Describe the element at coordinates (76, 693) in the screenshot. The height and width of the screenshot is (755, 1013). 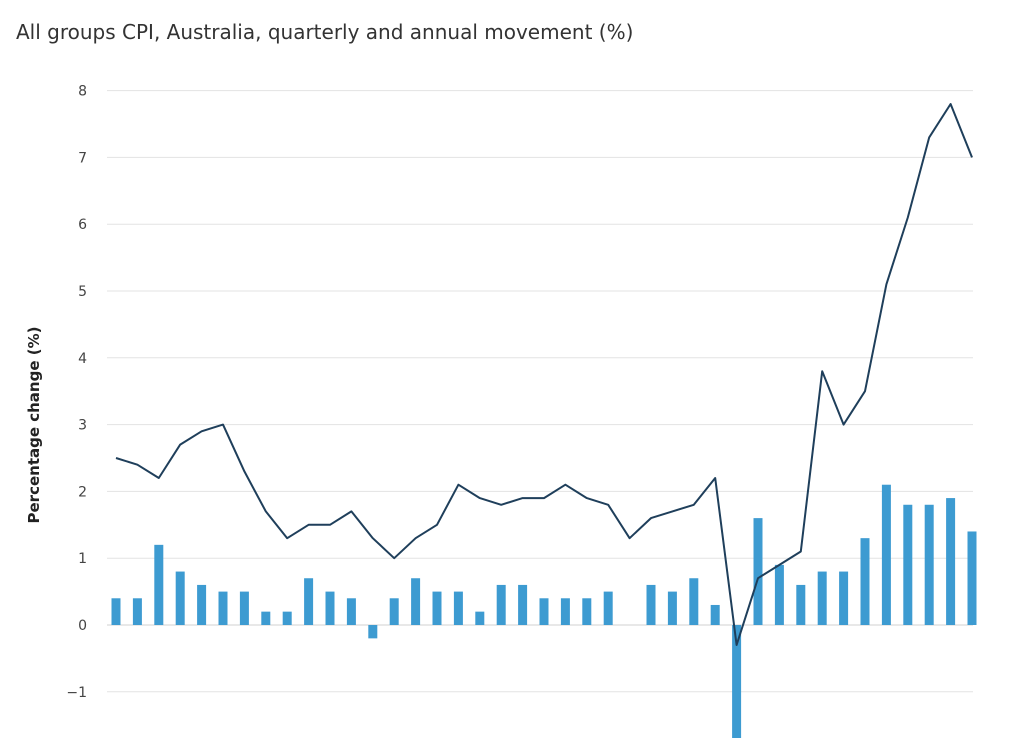
I see `y-tick-label: −1` at that location.